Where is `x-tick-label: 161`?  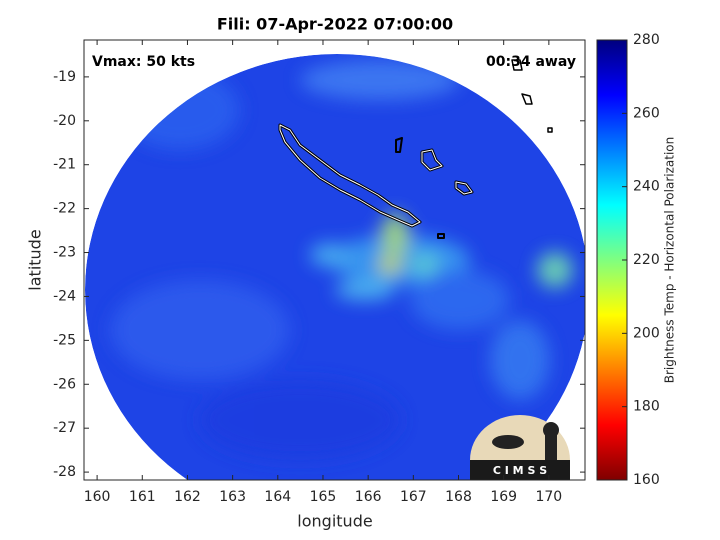 x-tick-label: 161 is located at coordinates (142, 497).